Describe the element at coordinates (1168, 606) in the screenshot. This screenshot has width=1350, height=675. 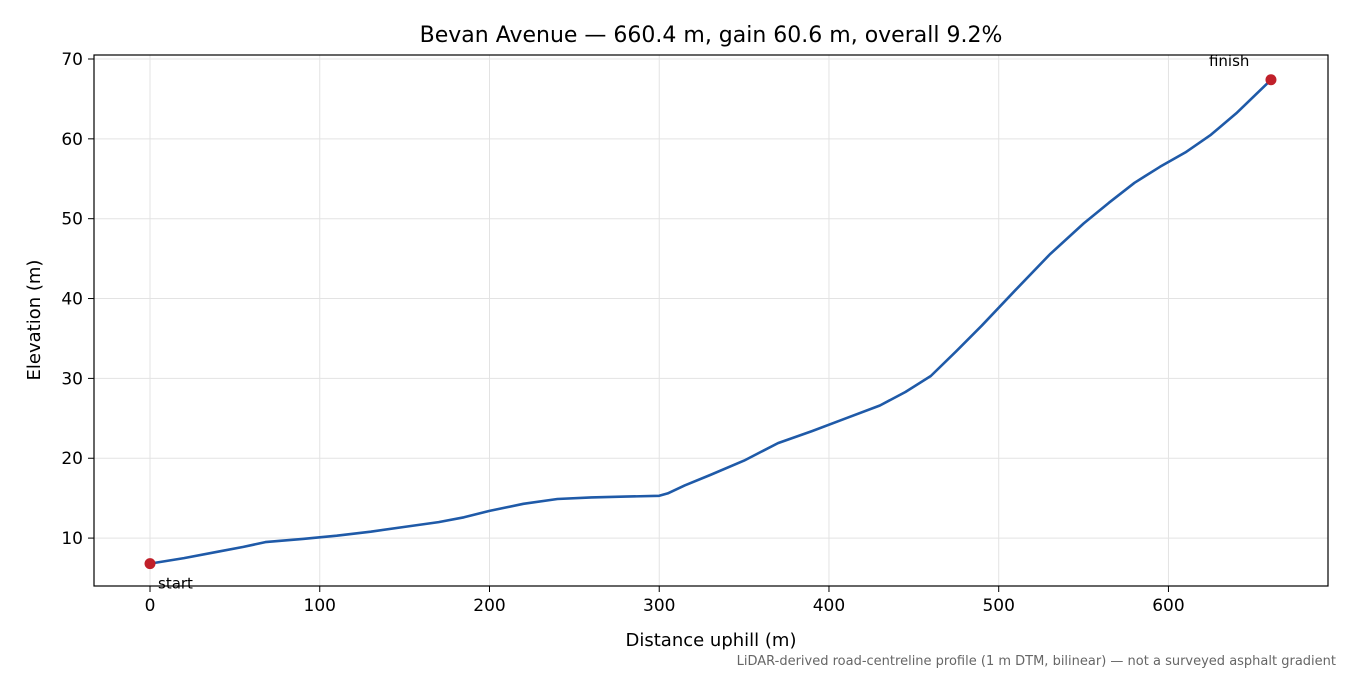
I see `x-tick-label: 600` at that location.